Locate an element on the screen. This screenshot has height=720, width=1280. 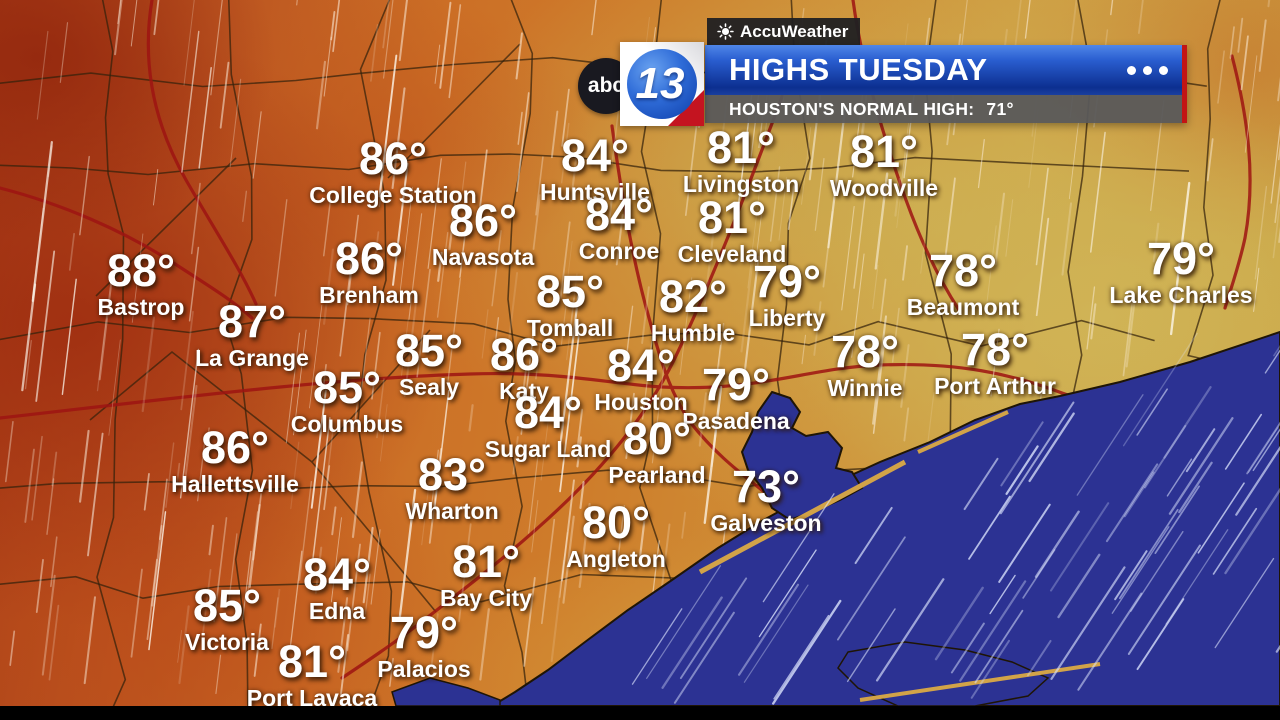
city-name: Tomball is located at coordinates (570, 328).